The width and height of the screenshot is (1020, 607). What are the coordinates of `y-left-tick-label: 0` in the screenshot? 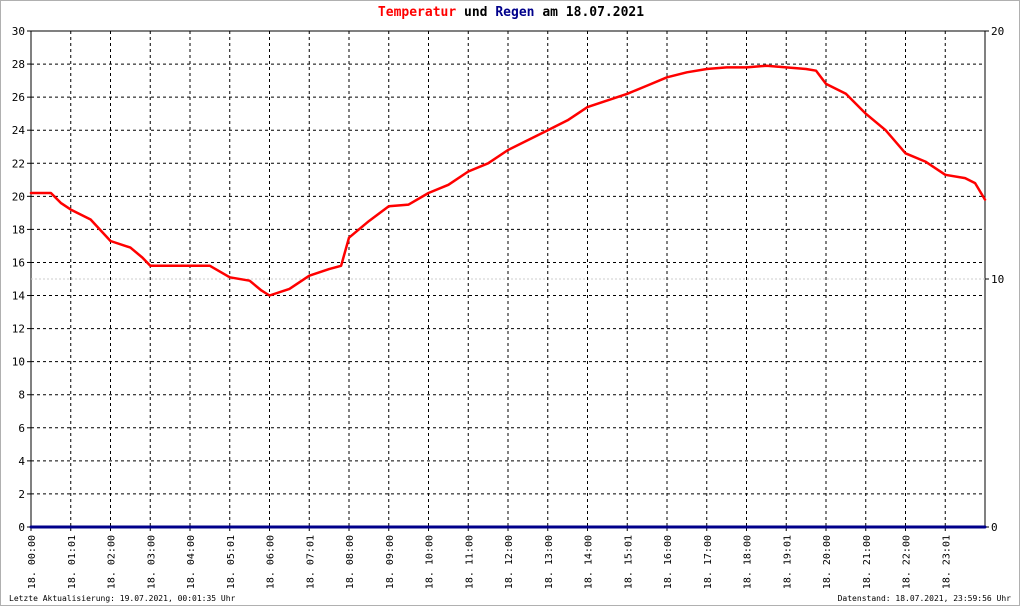 It's located at (21, 527).